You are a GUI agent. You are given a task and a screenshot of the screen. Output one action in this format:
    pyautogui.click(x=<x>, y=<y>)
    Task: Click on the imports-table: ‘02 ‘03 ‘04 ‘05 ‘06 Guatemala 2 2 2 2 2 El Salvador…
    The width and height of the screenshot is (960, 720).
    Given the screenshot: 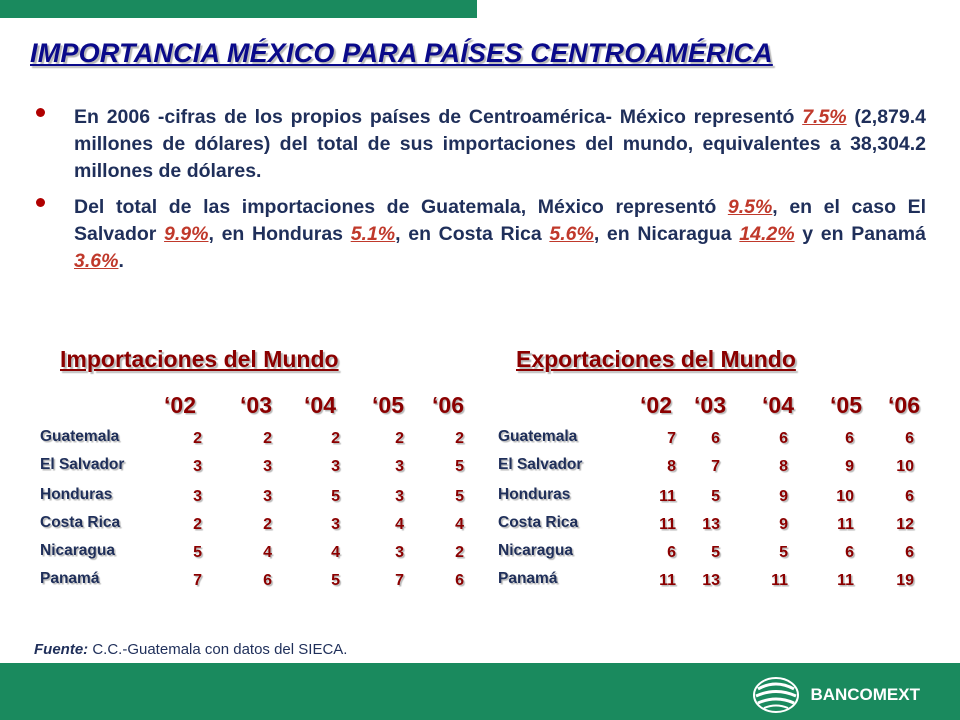 What is the action you would take?
    pyautogui.click(x=255, y=499)
    